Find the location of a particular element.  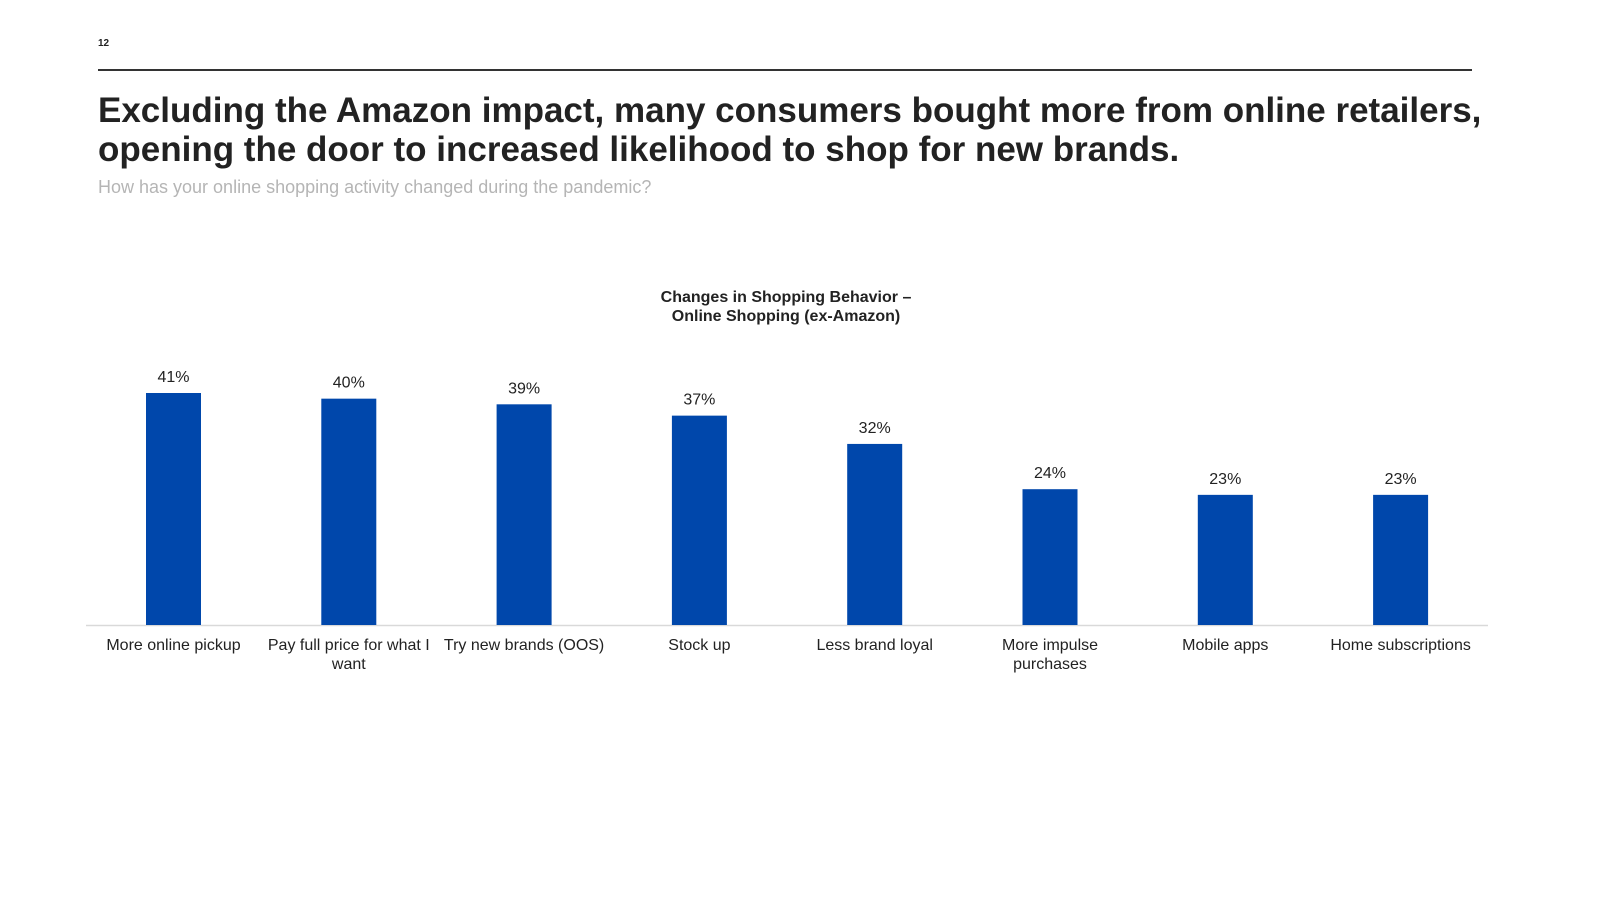

category-label: purchases is located at coordinates (1050, 664).